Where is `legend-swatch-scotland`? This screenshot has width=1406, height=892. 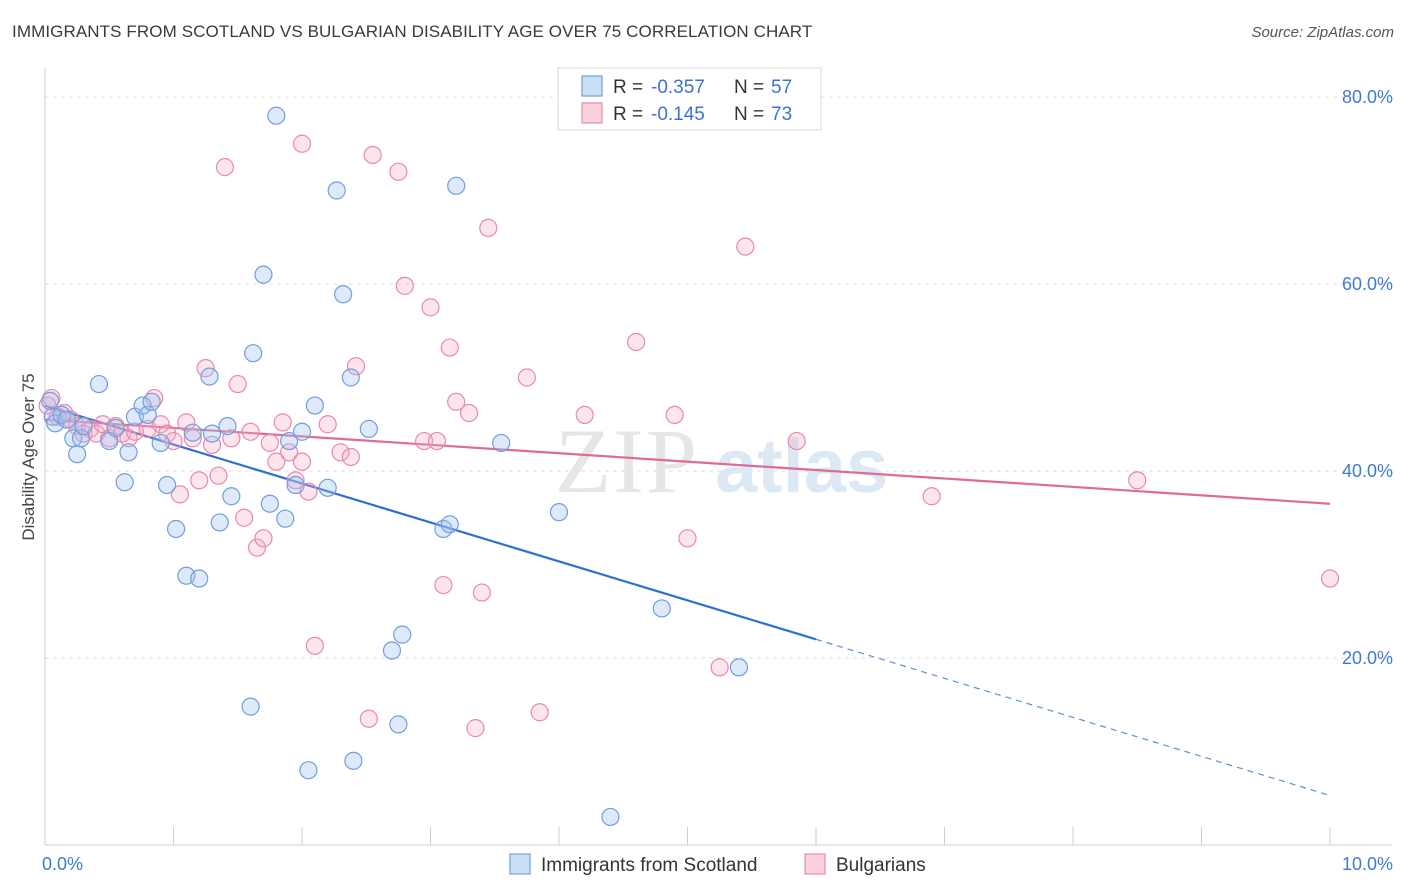
legend-swatch-scotland is located at coordinates (592, 86).